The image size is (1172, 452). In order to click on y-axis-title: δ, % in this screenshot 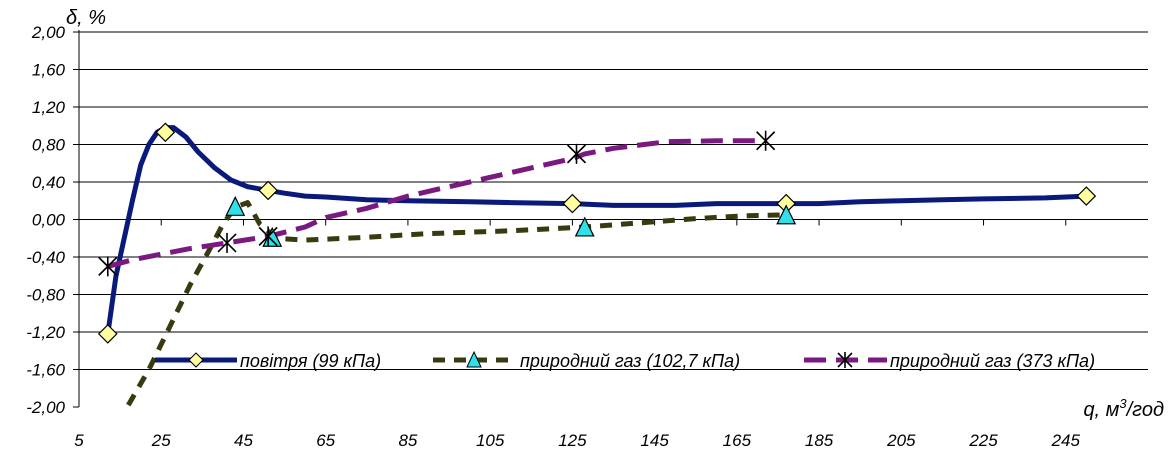, I will do `click(86, 18)`.